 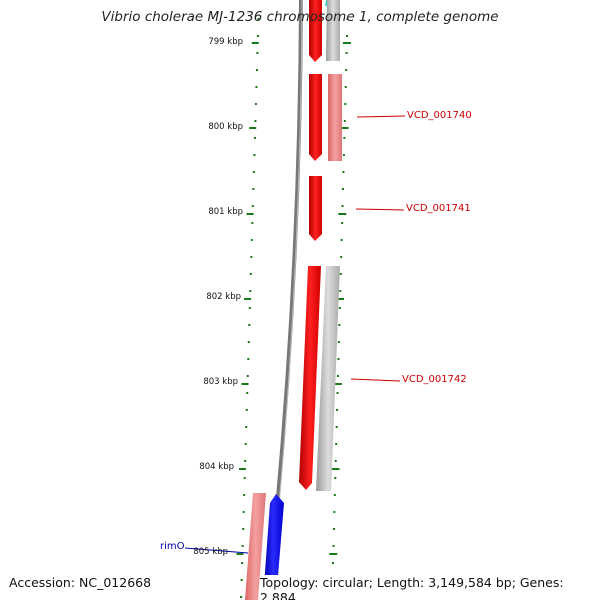 I want to click on tick-label-799: 799 kbp, so click(x=225, y=42).